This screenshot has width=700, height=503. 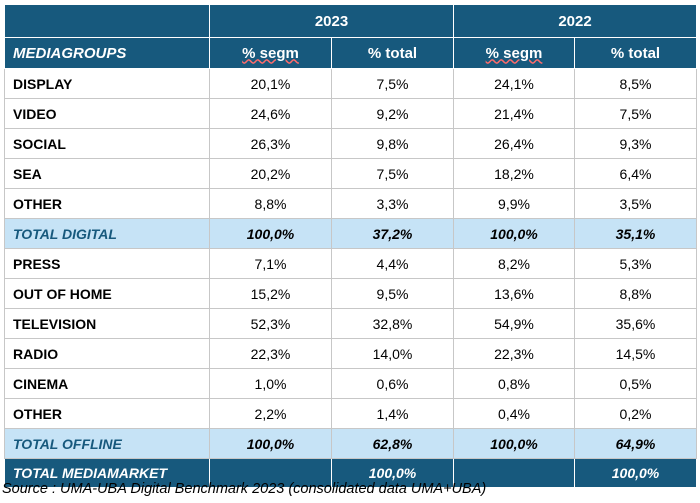 What do you see at coordinates (514, 323) in the screenshot?
I see `value-cell: 54,9%` at bounding box center [514, 323].